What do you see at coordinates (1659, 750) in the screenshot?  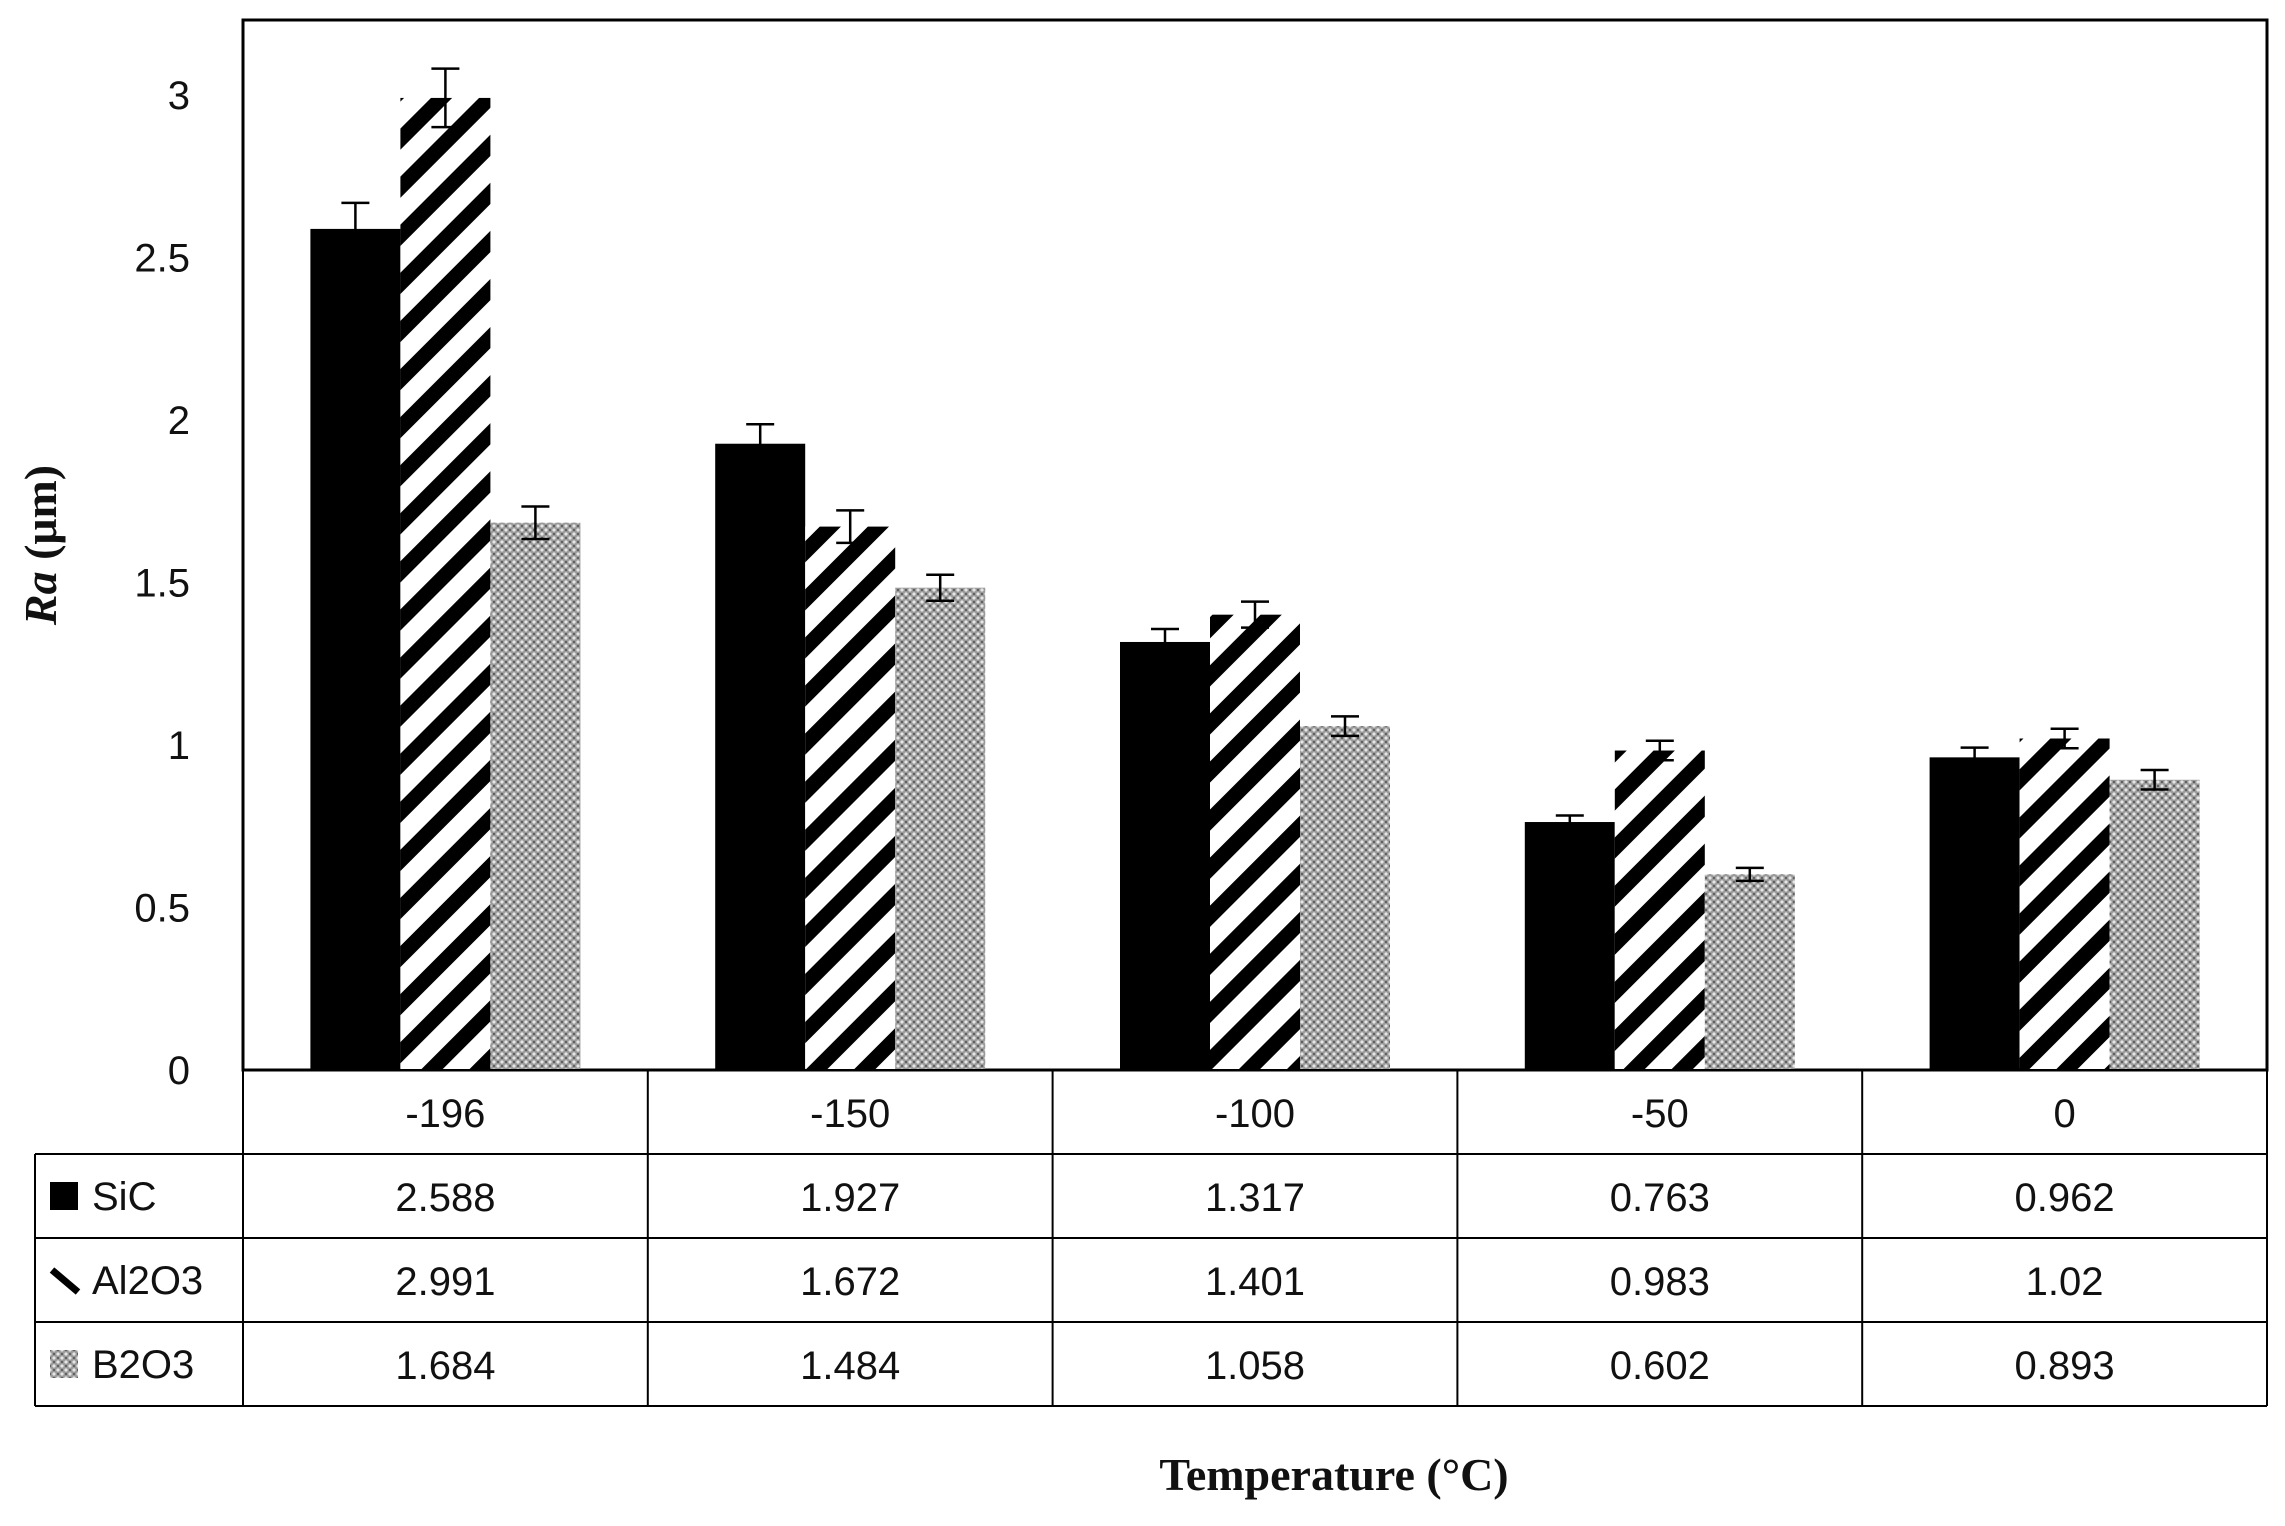 I see `error-bar-al2o3--50` at bounding box center [1659, 750].